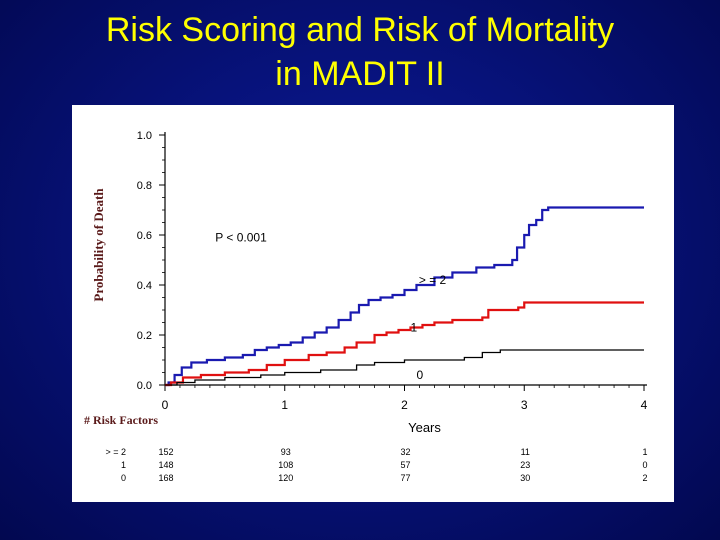  I want to click on risk-table-cell: 77, so click(405, 478).